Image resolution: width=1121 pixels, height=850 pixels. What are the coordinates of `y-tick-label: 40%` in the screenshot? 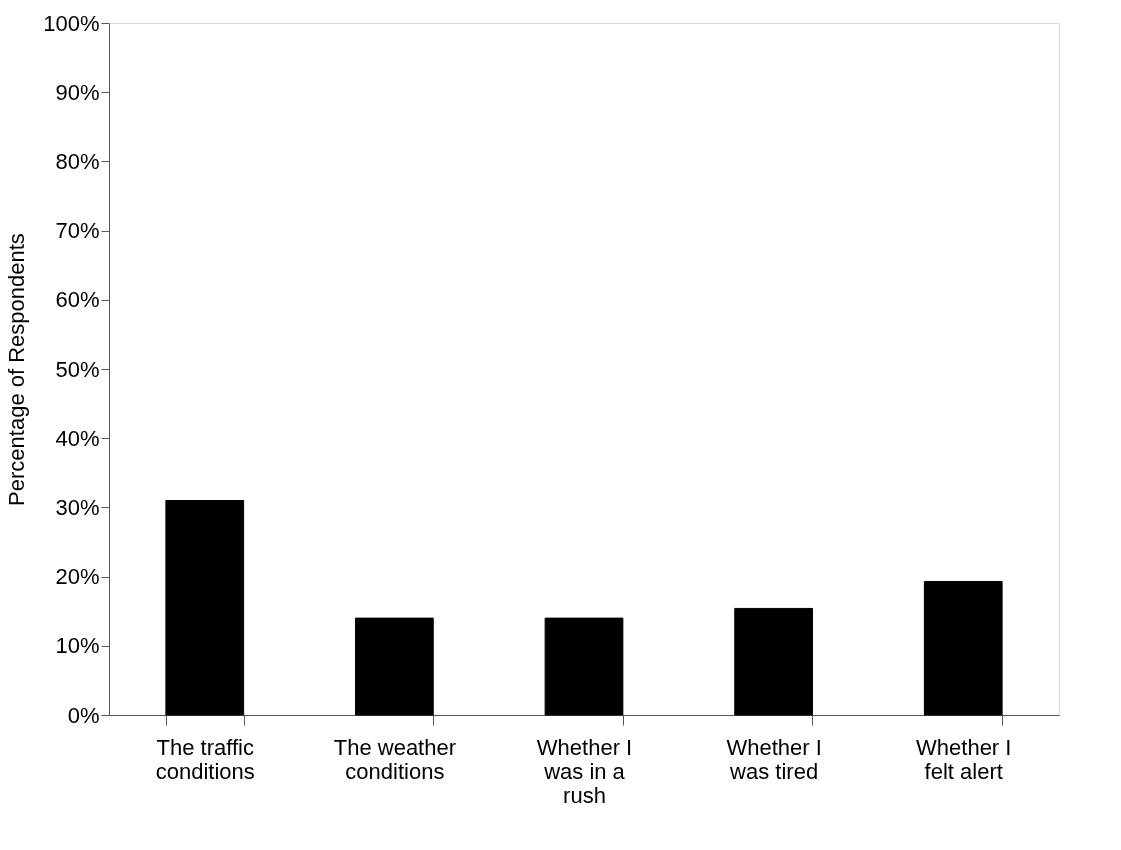 It's located at (77, 438).